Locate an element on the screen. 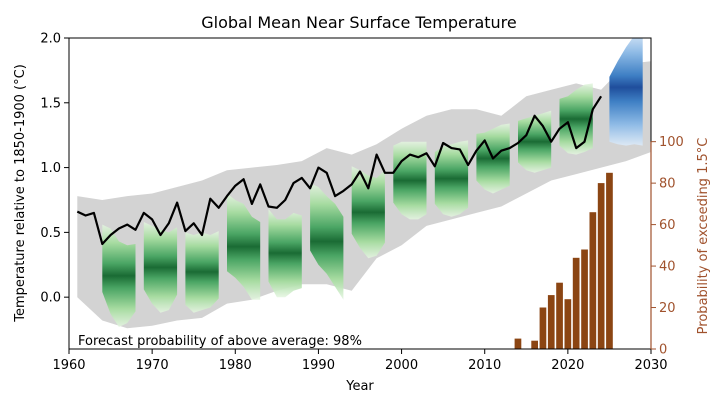 This screenshot has width=718, height=402. probability-bar-2016 is located at coordinates (534, 344).